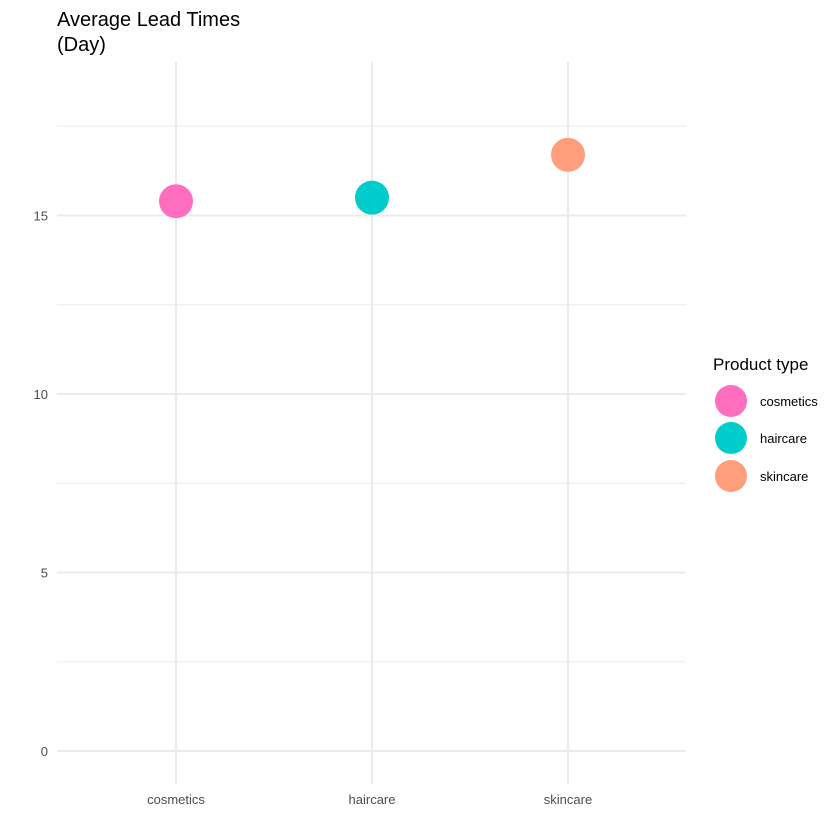 The height and width of the screenshot is (840, 840). What do you see at coordinates (568, 799) in the screenshot?
I see `x-tick-label: skincare` at bounding box center [568, 799].